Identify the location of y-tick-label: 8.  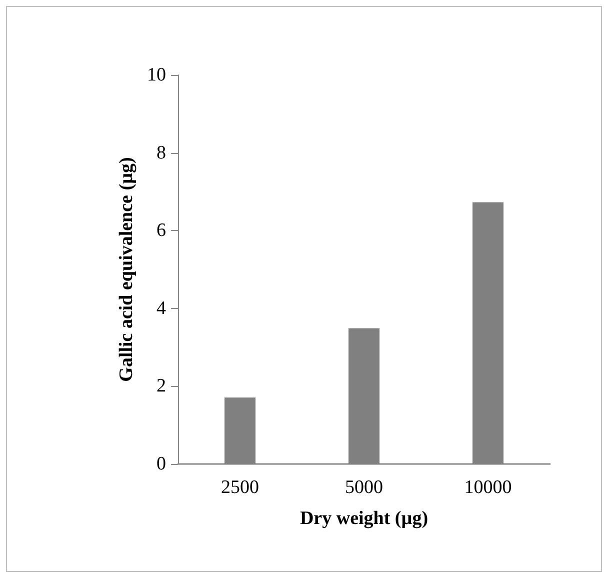
(161, 153).